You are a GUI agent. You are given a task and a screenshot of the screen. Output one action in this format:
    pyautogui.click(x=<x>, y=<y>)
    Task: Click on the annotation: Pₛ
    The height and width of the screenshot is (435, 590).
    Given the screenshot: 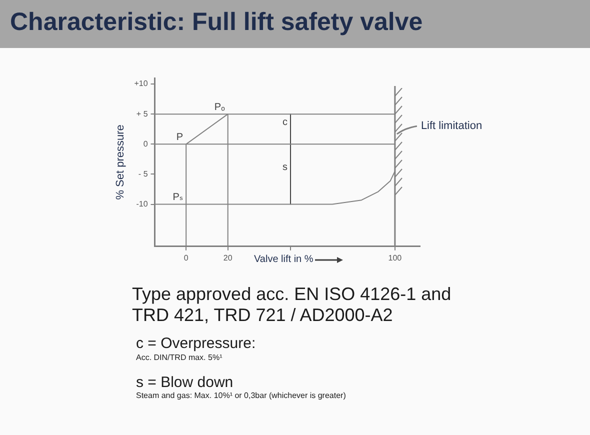 What is the action you would take?
    pyautogui.click(x=178, y=198)
    